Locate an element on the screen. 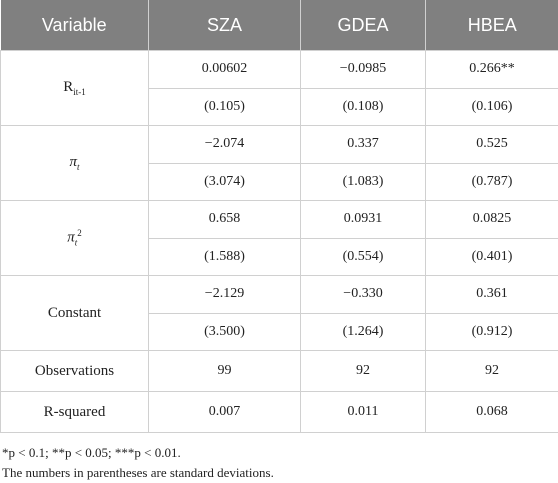 The width and height of the screenshot is (558, 483). variable-cell: Observations is located at coordinates (75, 371).